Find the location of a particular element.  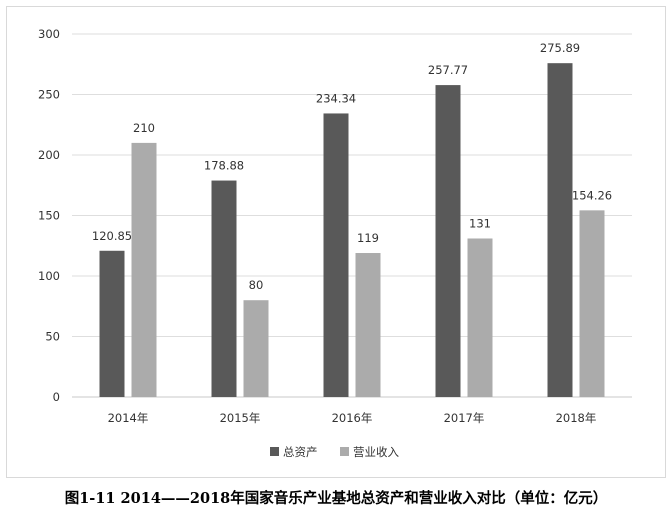

data-label: 178.88 is located at coordinates (224, 166).